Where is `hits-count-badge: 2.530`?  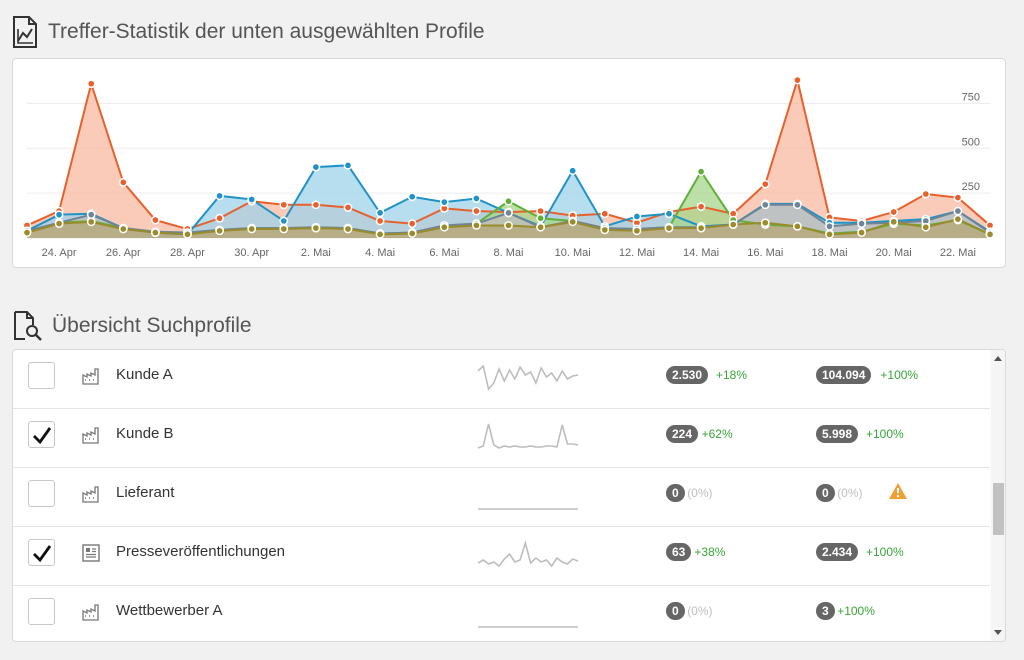
hits-count-badge: 2.530 is located at coordinates (687, 375).